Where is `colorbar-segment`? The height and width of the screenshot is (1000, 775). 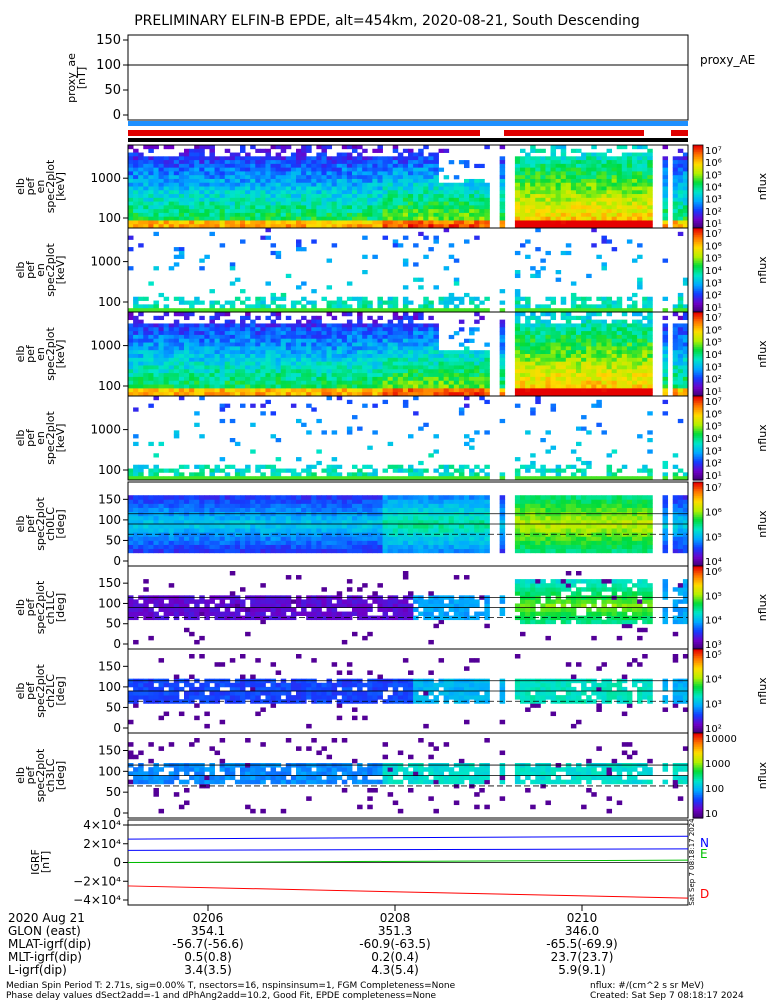 colorbar-segment is located at coordinates (698, 220).